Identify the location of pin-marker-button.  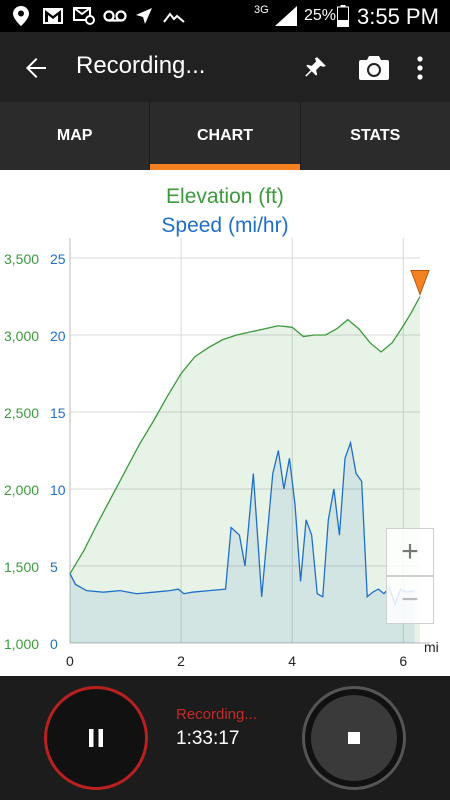
(315, 68).